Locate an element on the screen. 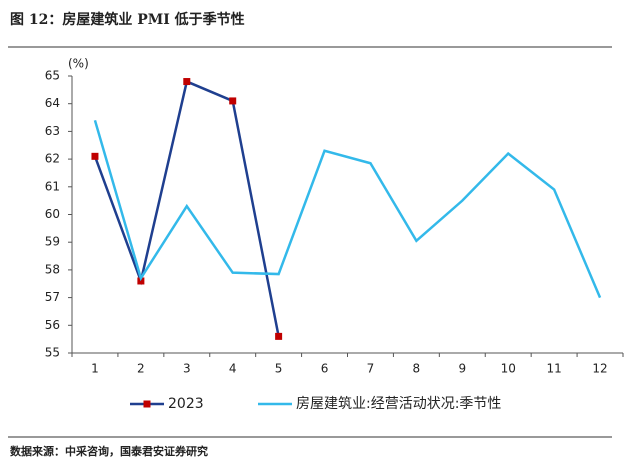 This screenshot has height=472, width=630. y-tick-label: 56 is located at coordinates (52, 325).